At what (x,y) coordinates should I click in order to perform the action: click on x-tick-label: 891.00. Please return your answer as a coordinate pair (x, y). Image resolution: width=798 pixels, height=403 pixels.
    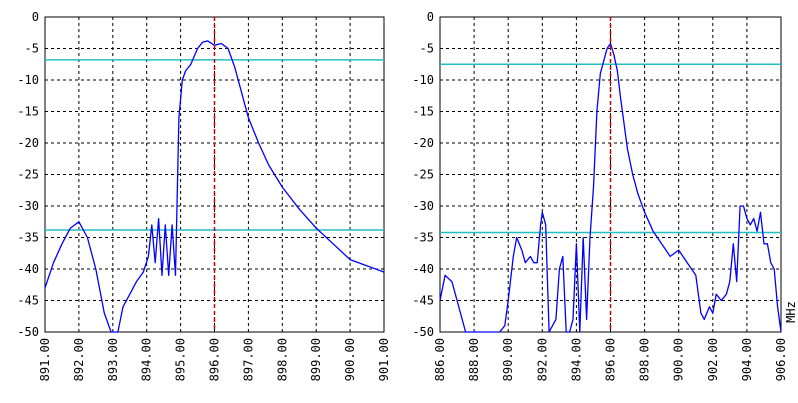
    Looking at the image, I should click on (45, 359).